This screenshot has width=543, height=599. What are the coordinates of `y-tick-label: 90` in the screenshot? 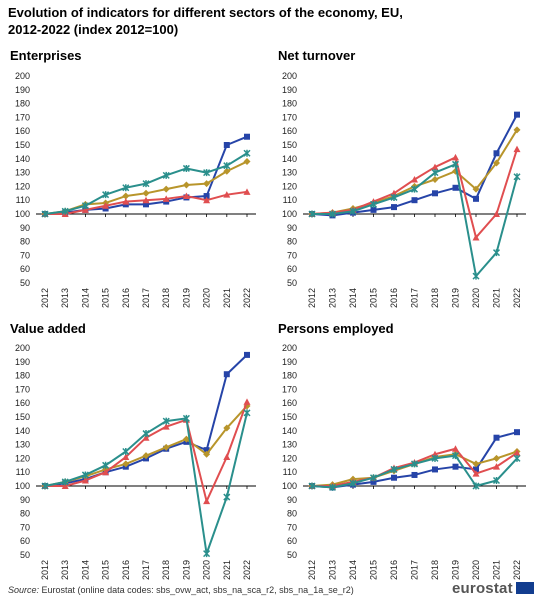 It's located at (292, 500).